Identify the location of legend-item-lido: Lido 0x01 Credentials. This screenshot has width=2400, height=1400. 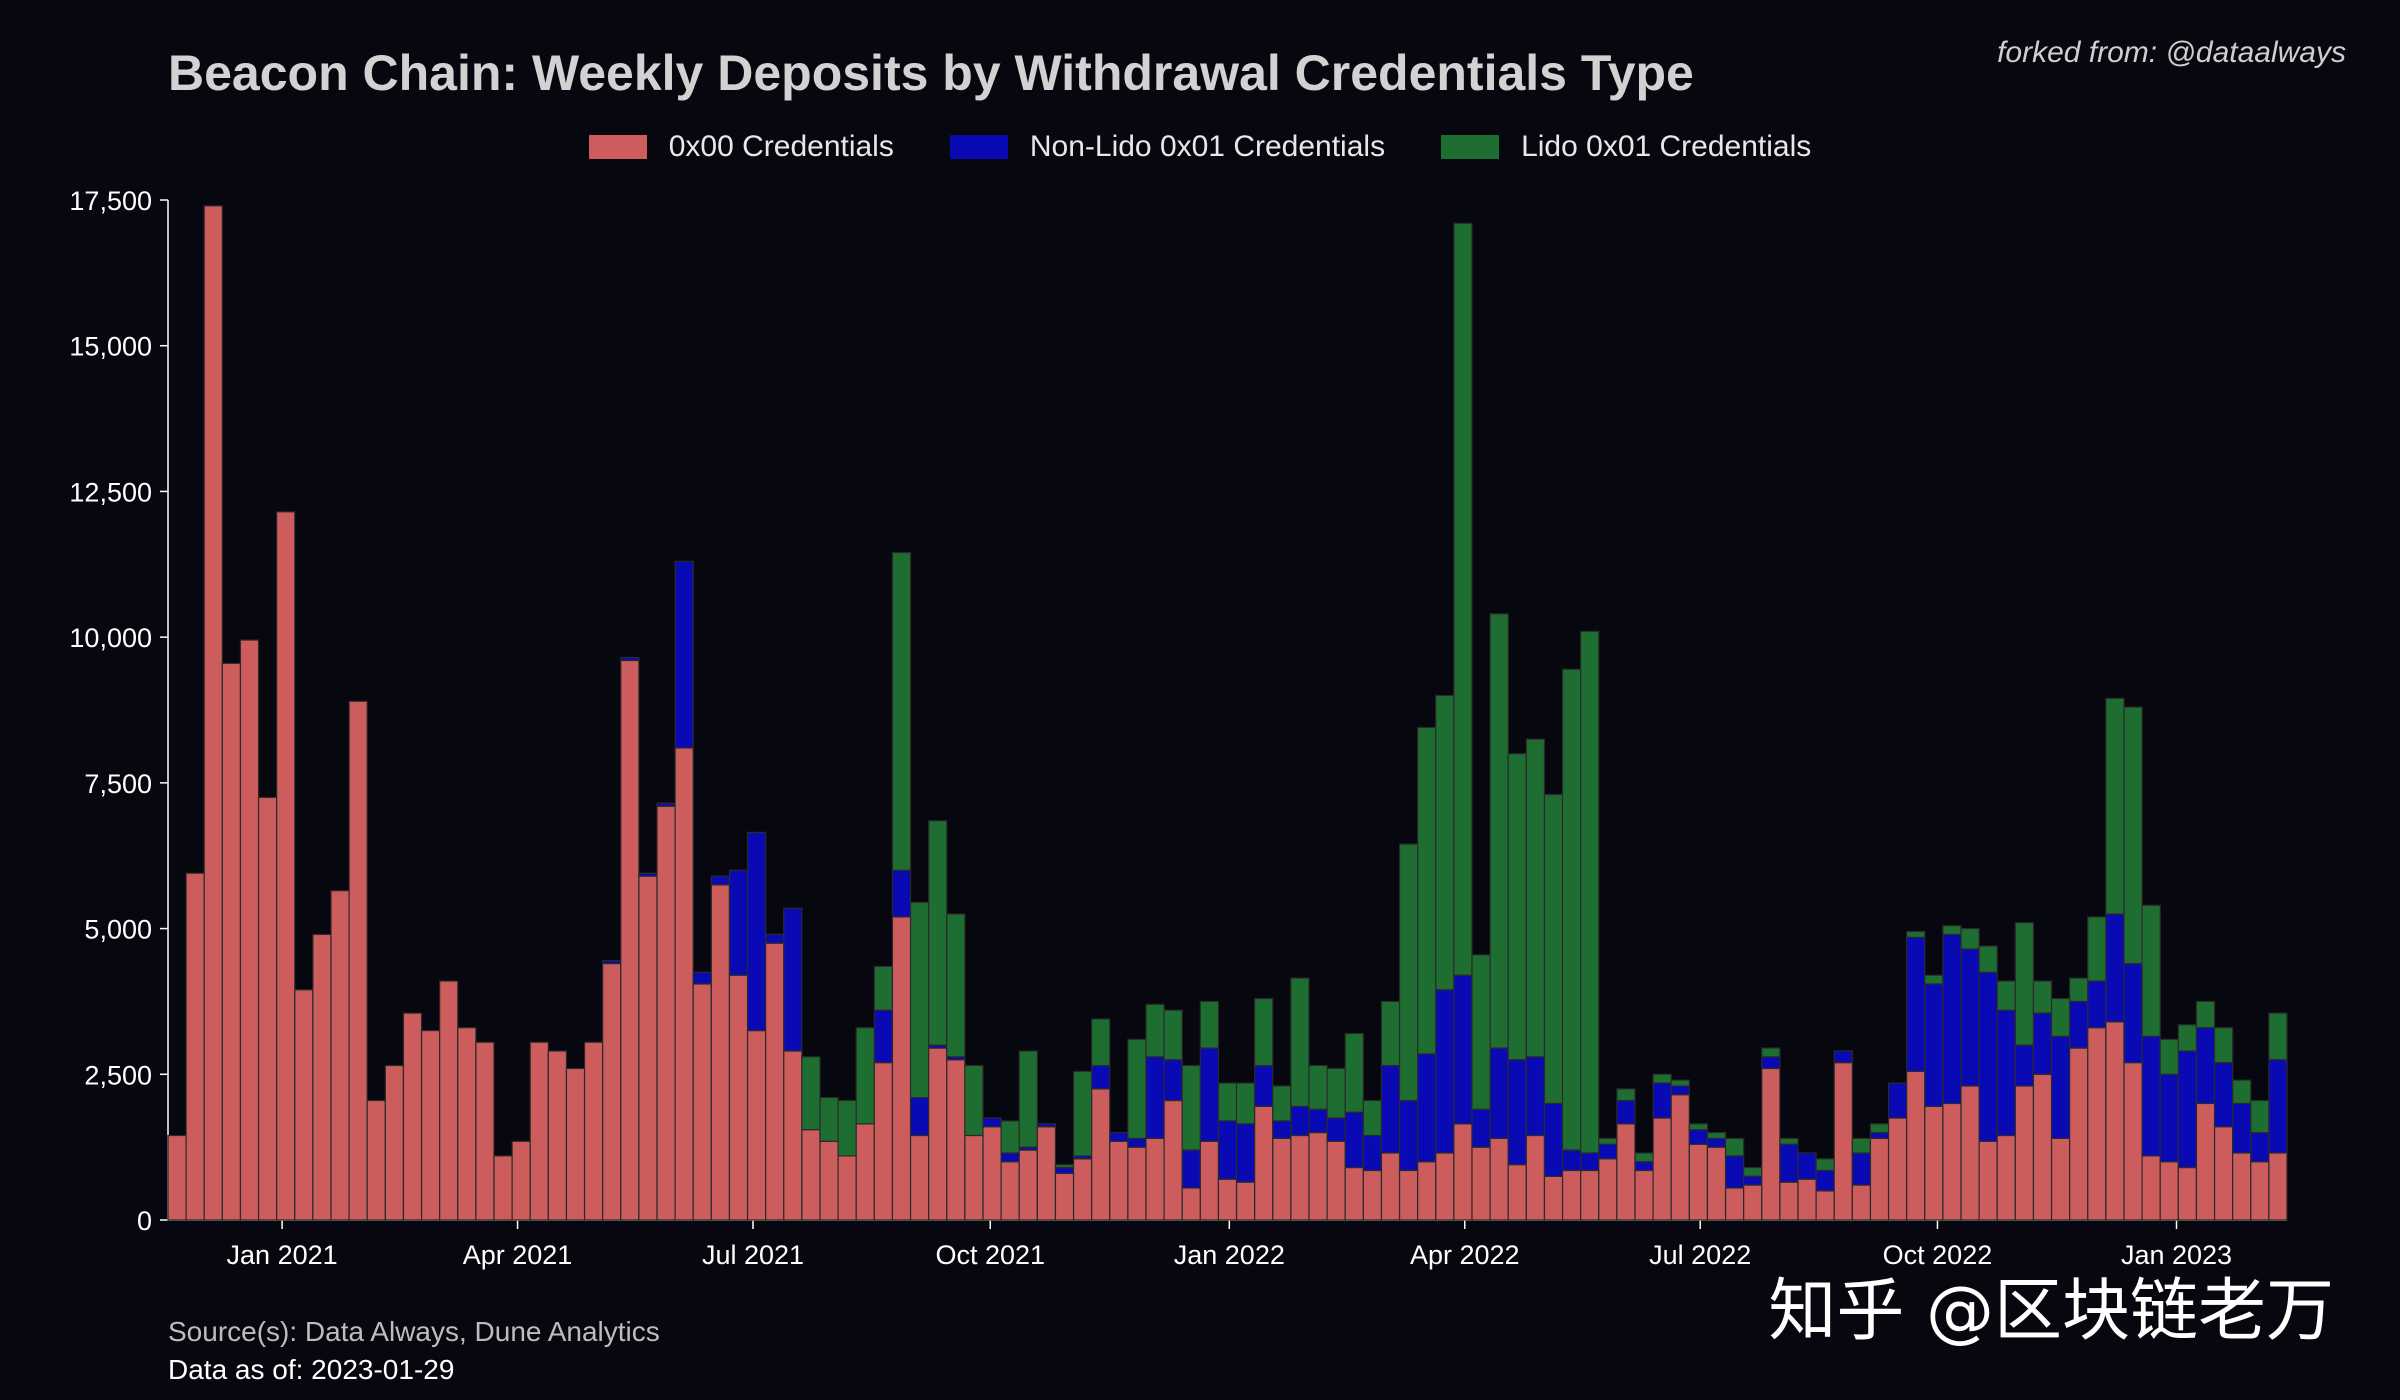
(1626, 147).